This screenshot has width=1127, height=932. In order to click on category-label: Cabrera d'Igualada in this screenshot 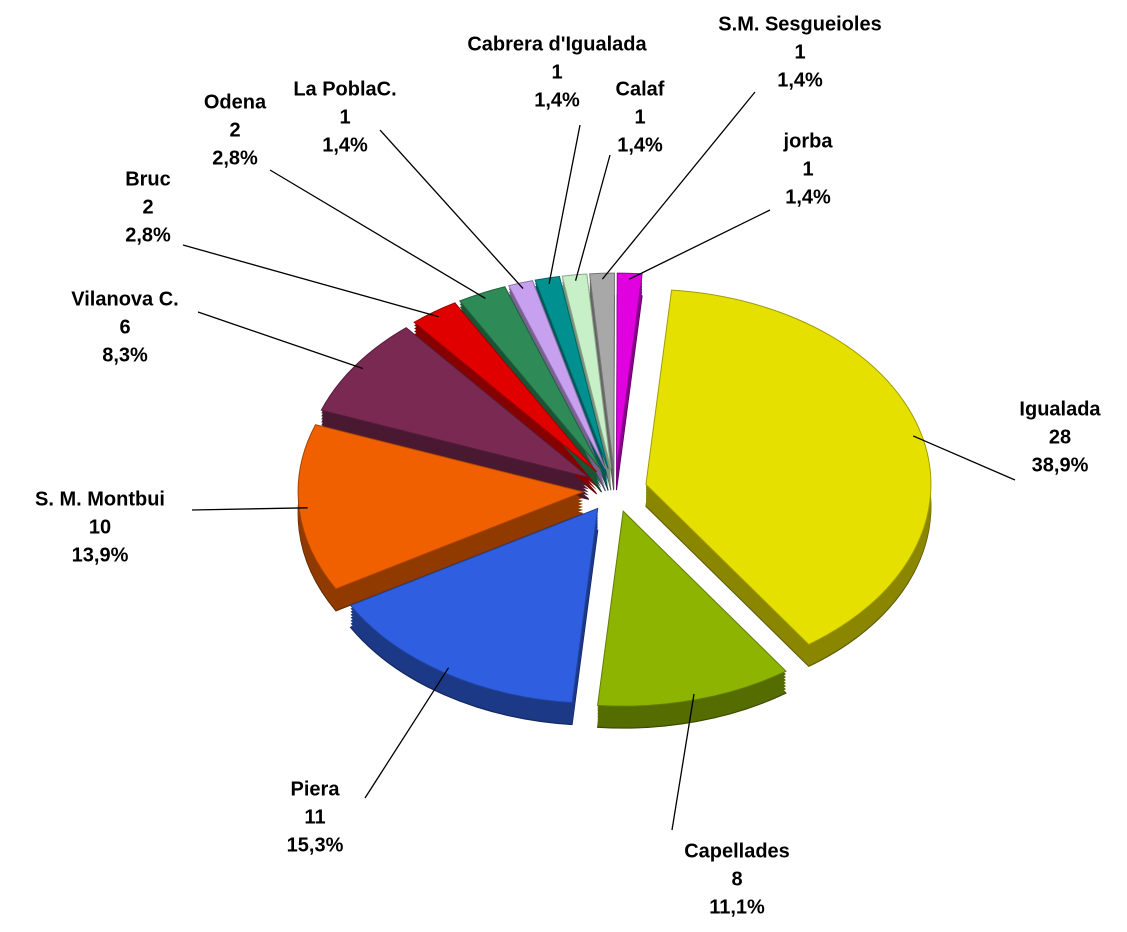, I will do `click(557, 44)`.